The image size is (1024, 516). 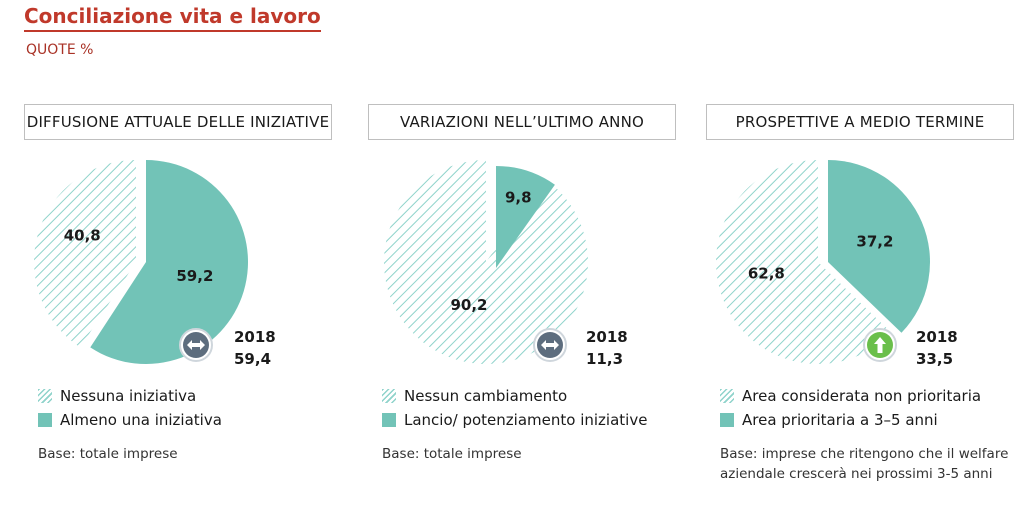 I want to click on page-subtitle: QUOTE %, so click(x=60, y=50).